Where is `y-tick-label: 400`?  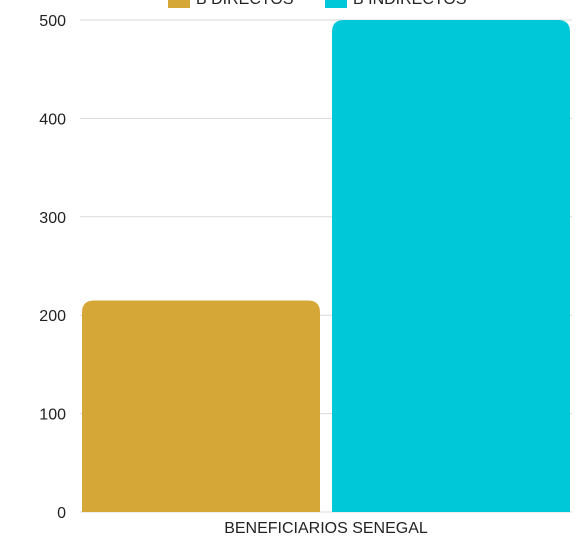 y-tick-label: 400 is located at coordinates (52, 119).